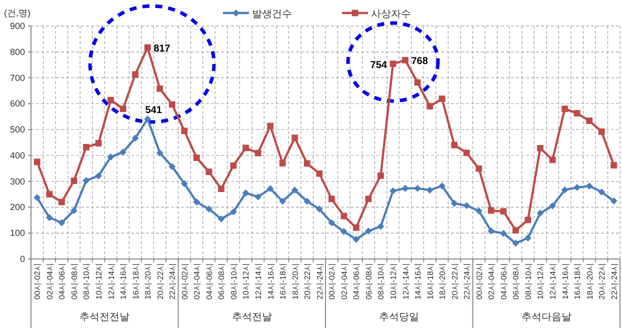 This screenshot has width=622, height=329. I want to click on y-tick-label: 800, so click(17, 51).